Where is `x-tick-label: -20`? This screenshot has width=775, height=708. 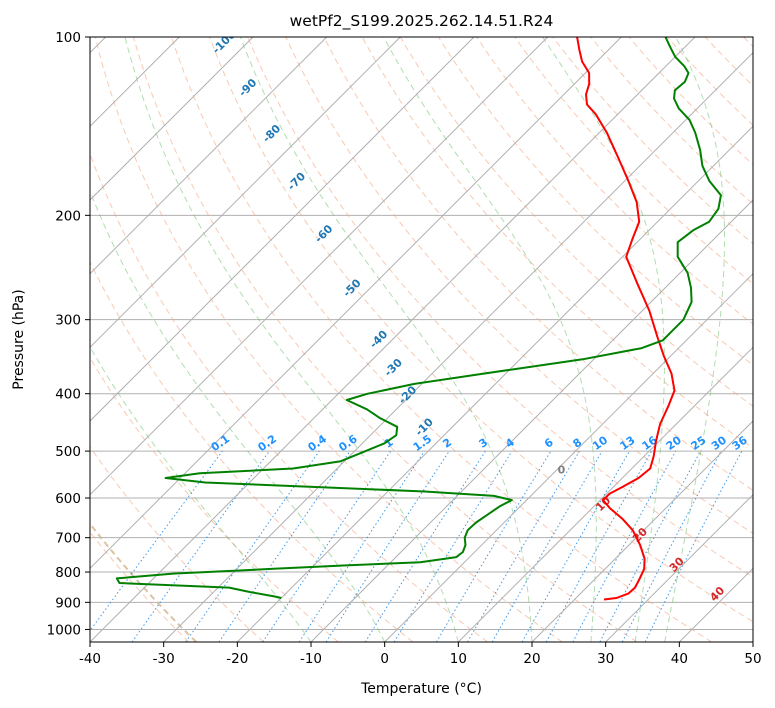 x-tick-label: -20 is located at coordinates (237, 659).